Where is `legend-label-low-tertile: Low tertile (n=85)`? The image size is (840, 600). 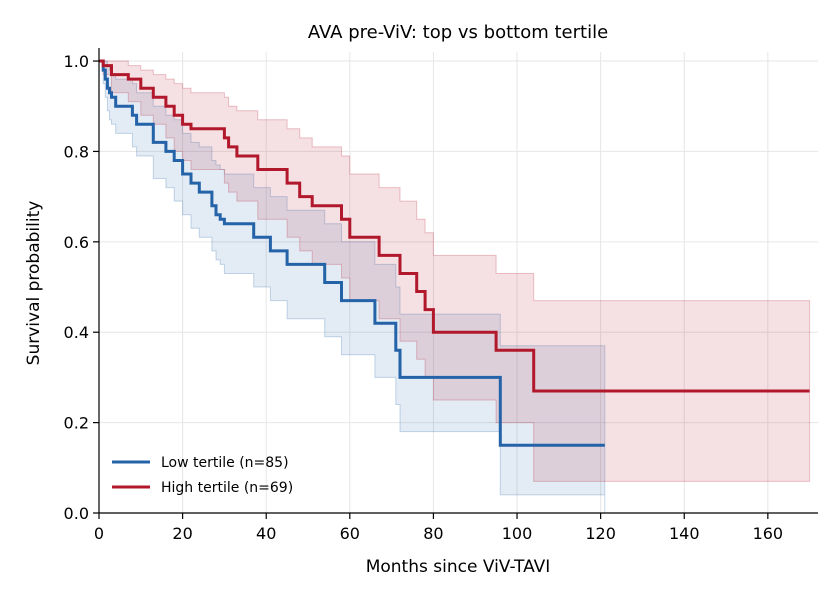
legend-label-low-tertile: Low tertile (n=85) is located at coordinates (225, 463).